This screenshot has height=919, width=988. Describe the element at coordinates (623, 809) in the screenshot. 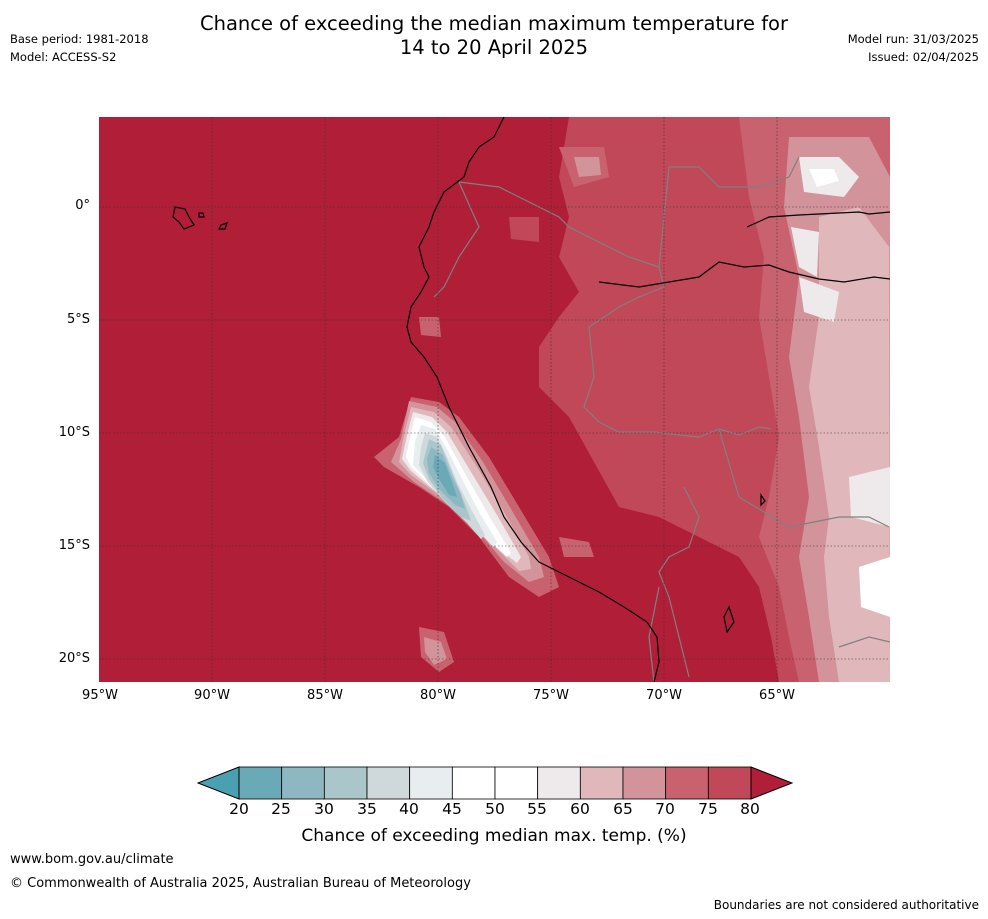

I see `colorbar-tick-65: 65` at that location.